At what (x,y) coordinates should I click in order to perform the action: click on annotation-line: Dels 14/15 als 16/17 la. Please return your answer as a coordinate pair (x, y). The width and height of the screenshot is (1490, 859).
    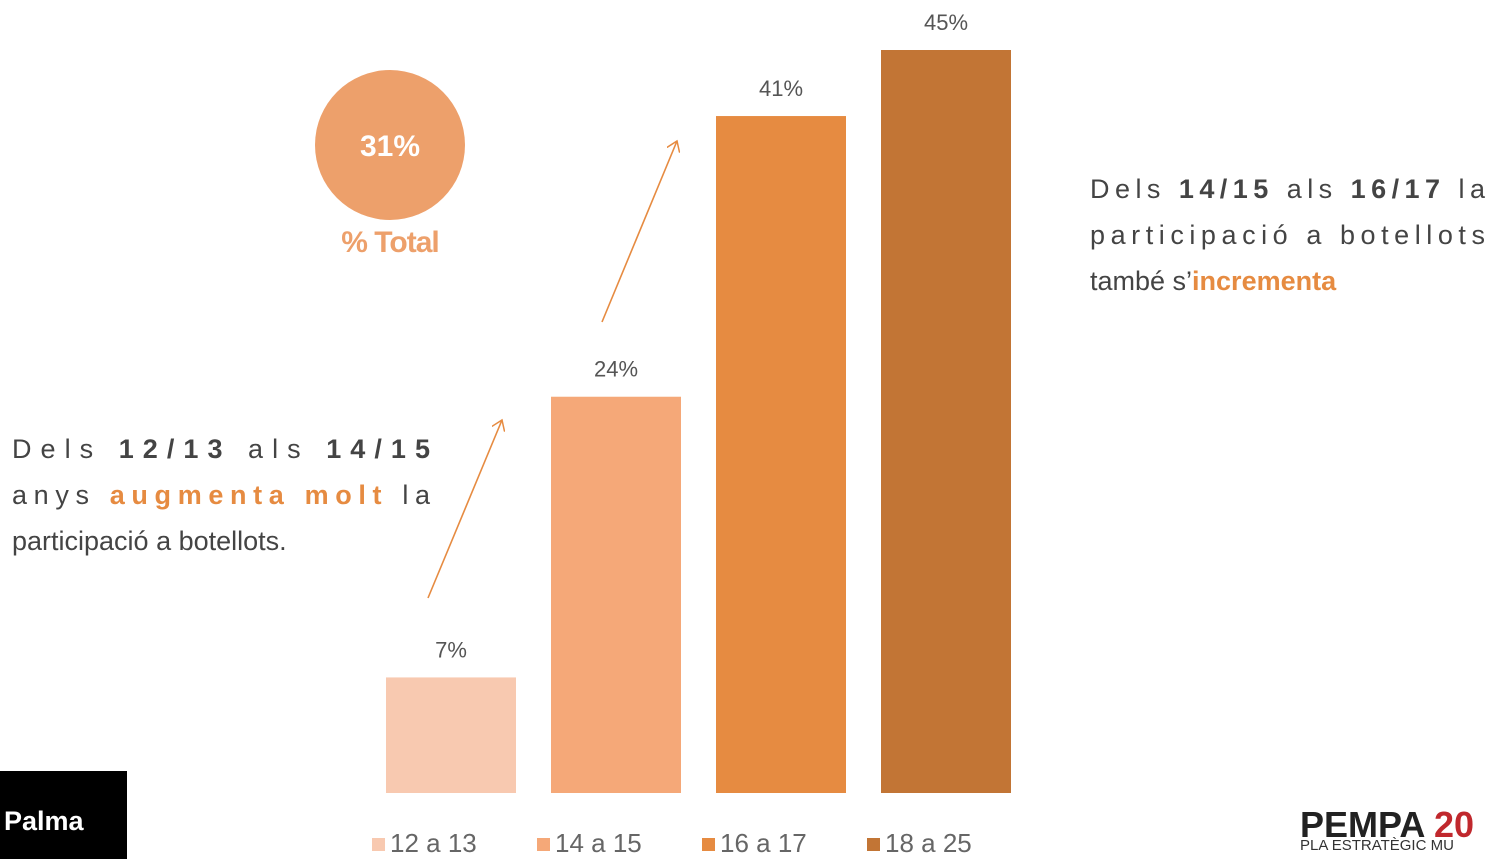
    Looking at the image, I should click on (1288, 189).